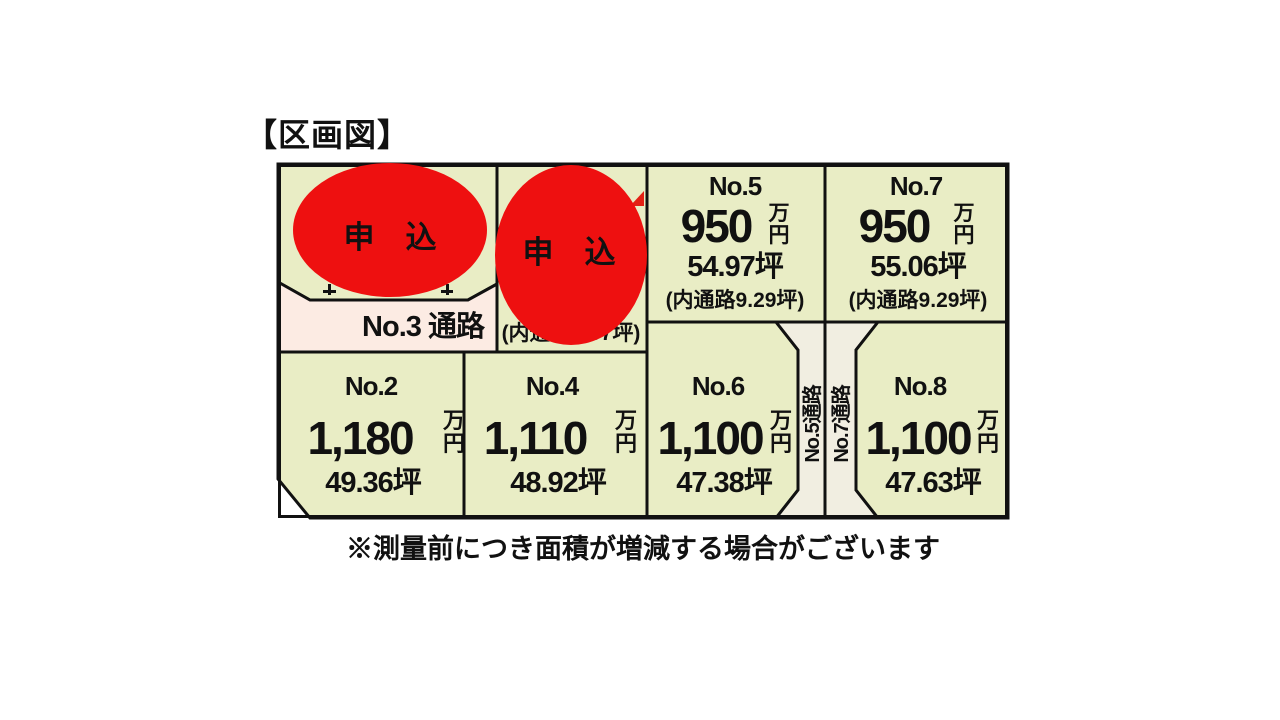 This screenshot has height=720, width=1280. What do you see at coordinates (569, 252) in the screenshot?
I see `applied-stamp-no3-text: 申 込` at bounding box center [569, 252].